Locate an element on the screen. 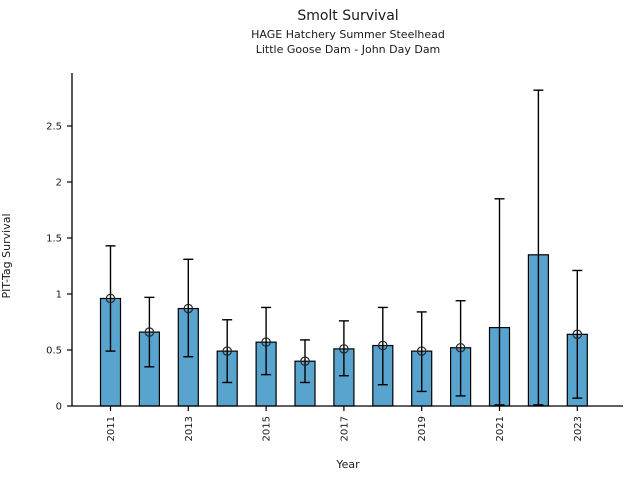 The height and width of the screenshot is (480, 640). x-tick-label-2019: 2019 is located at coordinates (422, 428).